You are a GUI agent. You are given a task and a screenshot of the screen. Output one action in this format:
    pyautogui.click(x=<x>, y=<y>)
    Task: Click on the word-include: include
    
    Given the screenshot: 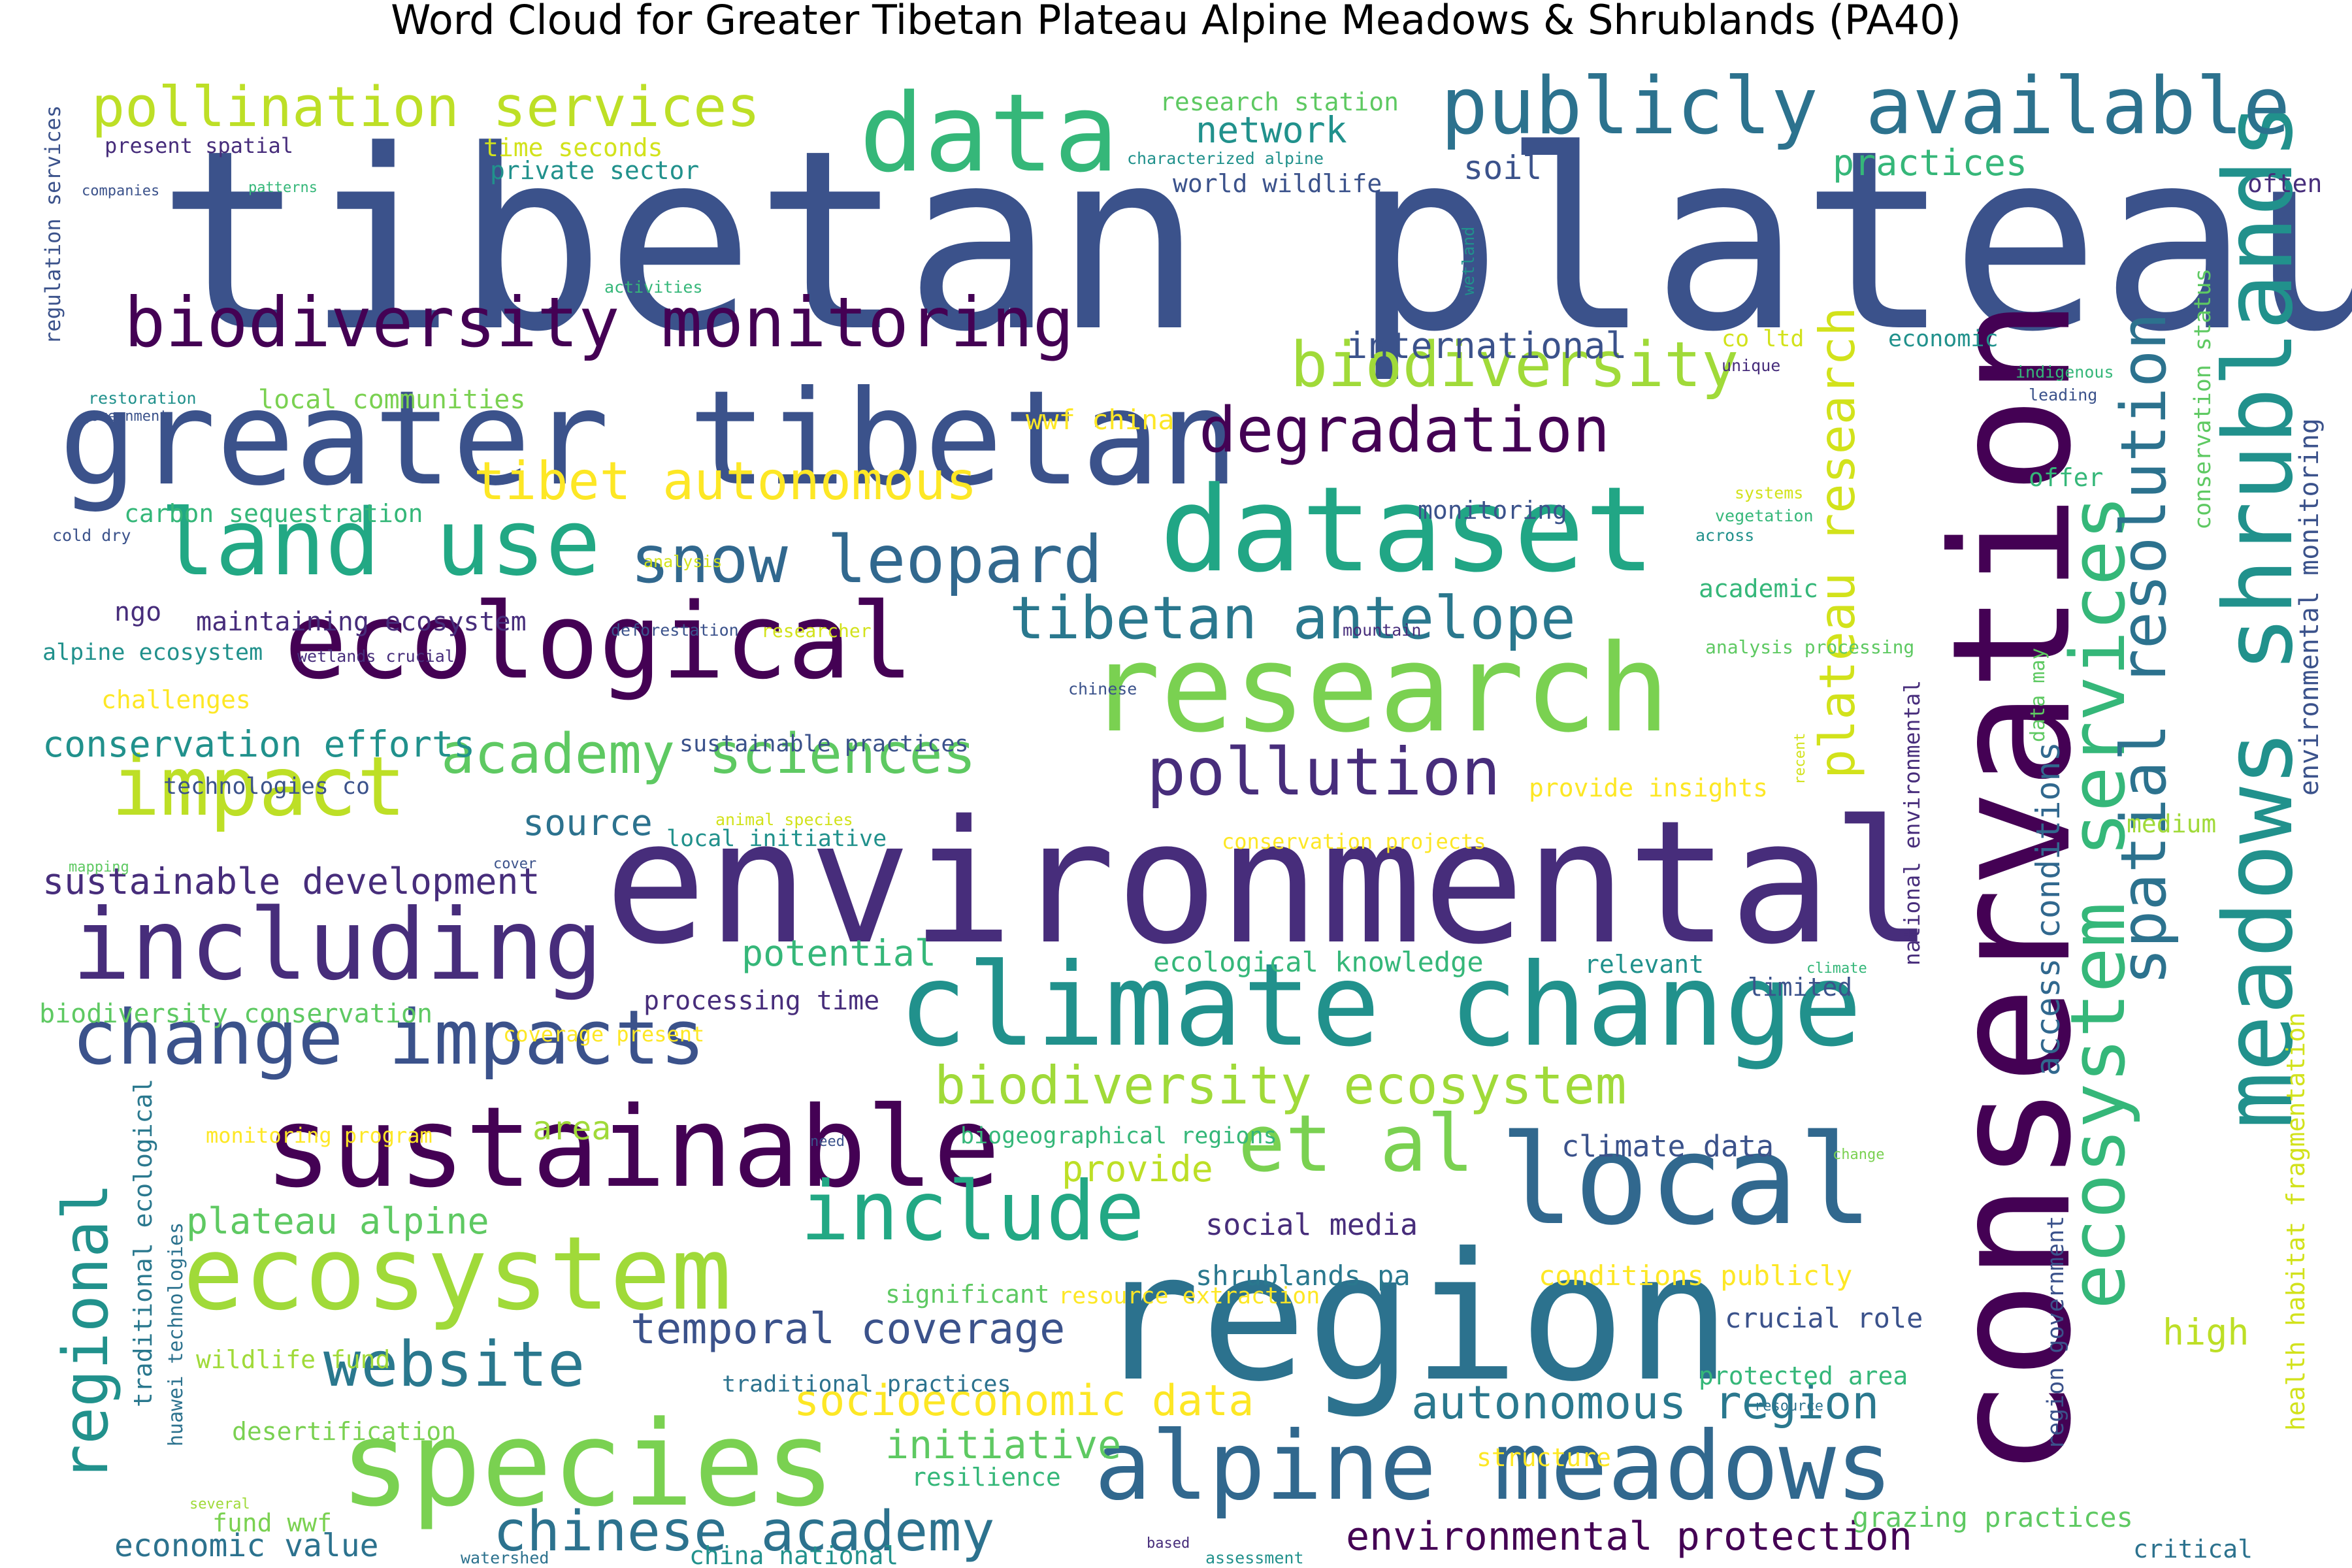 What is the action you would take?
    pyautogui.click(x=972, y=1211)
    